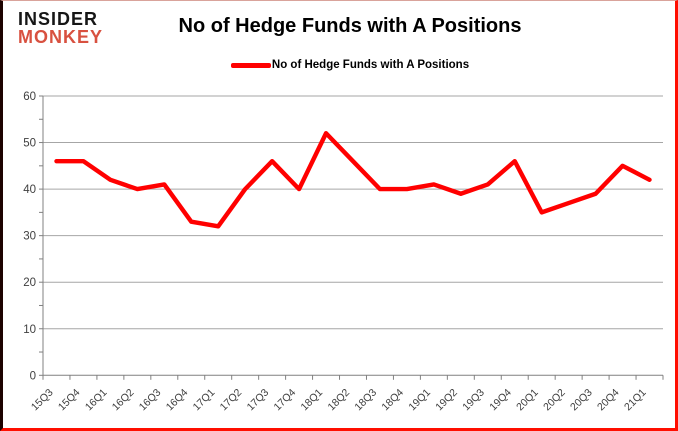 The image size is (678, 431). I want to click on x-axis-label: 20Q3, so click(581, 400).